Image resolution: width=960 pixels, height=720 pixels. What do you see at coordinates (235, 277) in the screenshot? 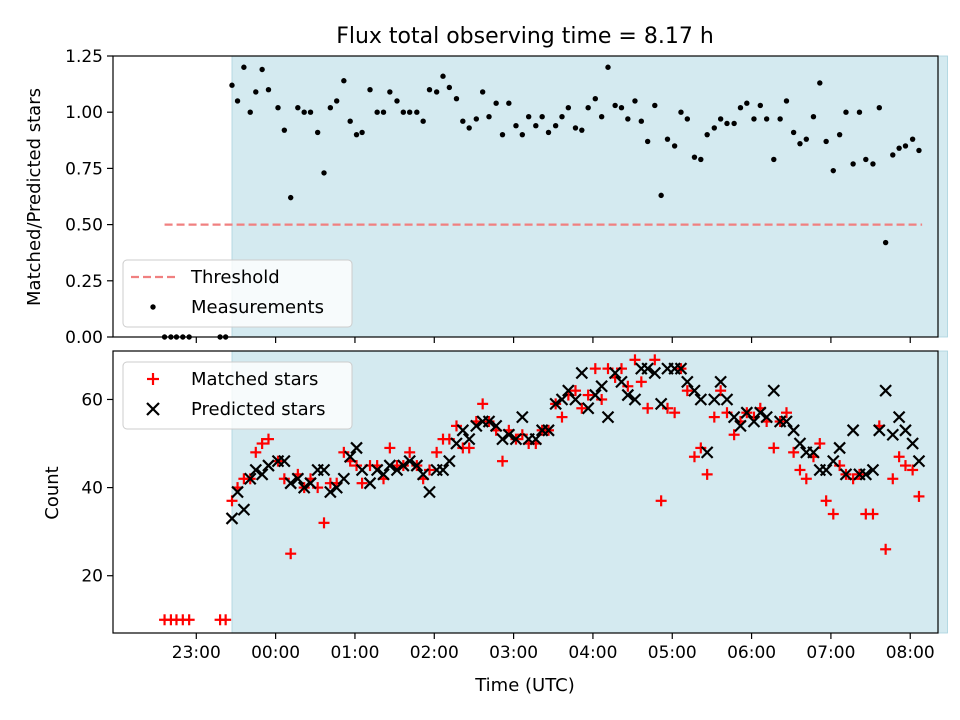
I see `threshold-legend-label: Threshold` at bounding box center [235, 277].